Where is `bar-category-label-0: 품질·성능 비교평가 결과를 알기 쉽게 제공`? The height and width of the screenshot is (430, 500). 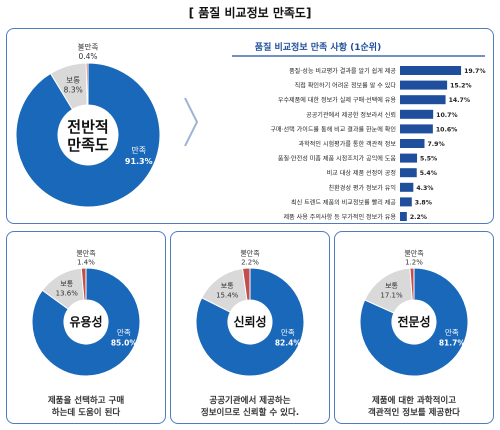 bar-category-label-0: 품질·성능 비교평가 결과를 알기 쉽게 제공 is located at coordinates (342, 71).